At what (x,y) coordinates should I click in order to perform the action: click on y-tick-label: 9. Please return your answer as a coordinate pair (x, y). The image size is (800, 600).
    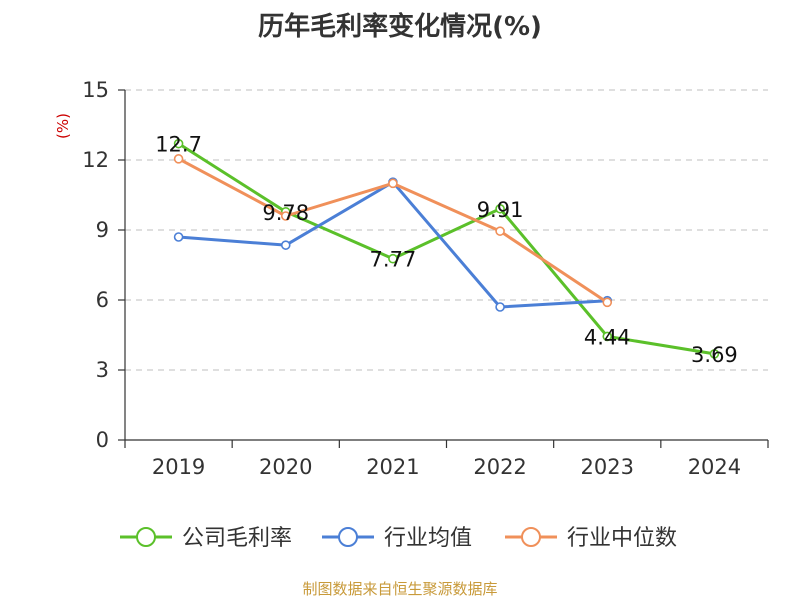
    Looking at the image, I should click on (102, 230).